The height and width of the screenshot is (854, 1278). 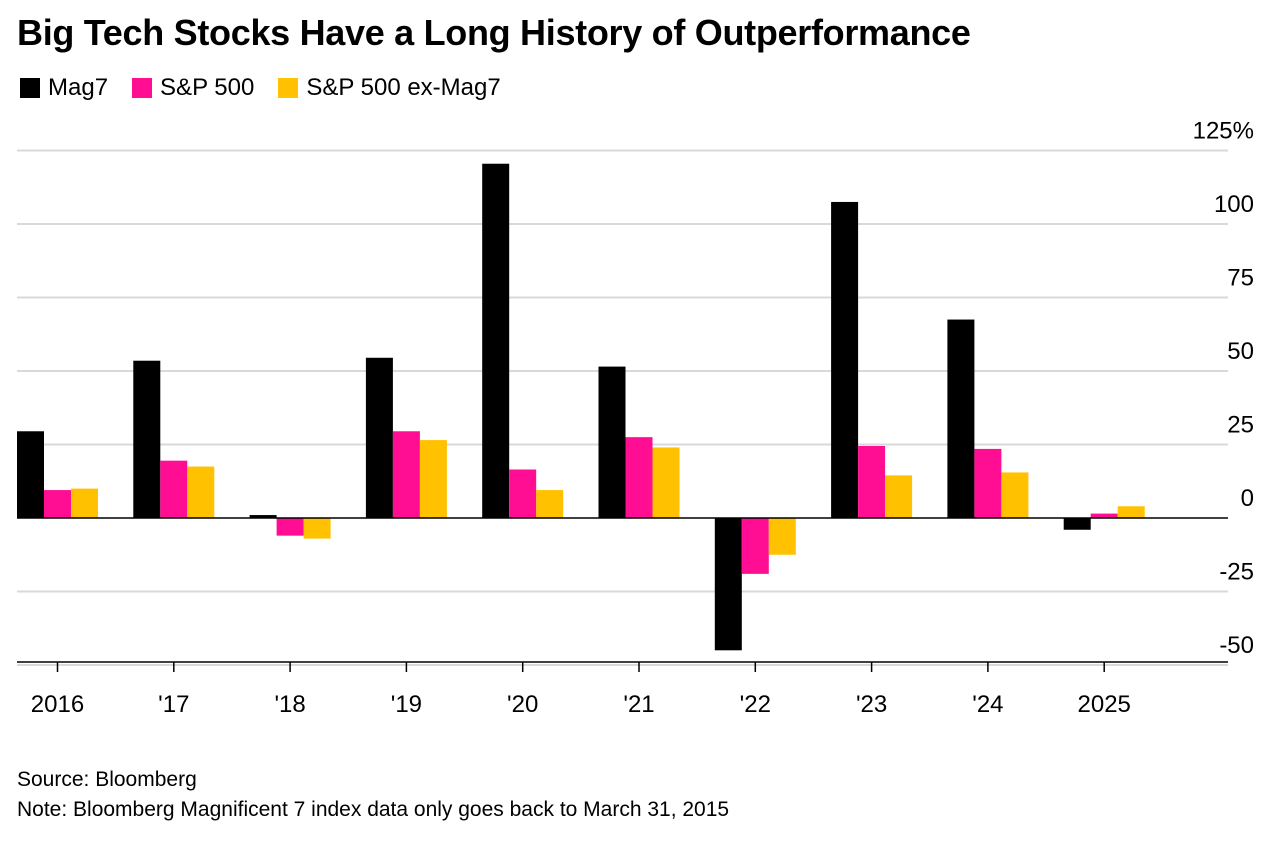 What do you see at coordinates (987, 704) in the screenshot?
I see `x-tick-label: '24` at bounding box center [987, 704].